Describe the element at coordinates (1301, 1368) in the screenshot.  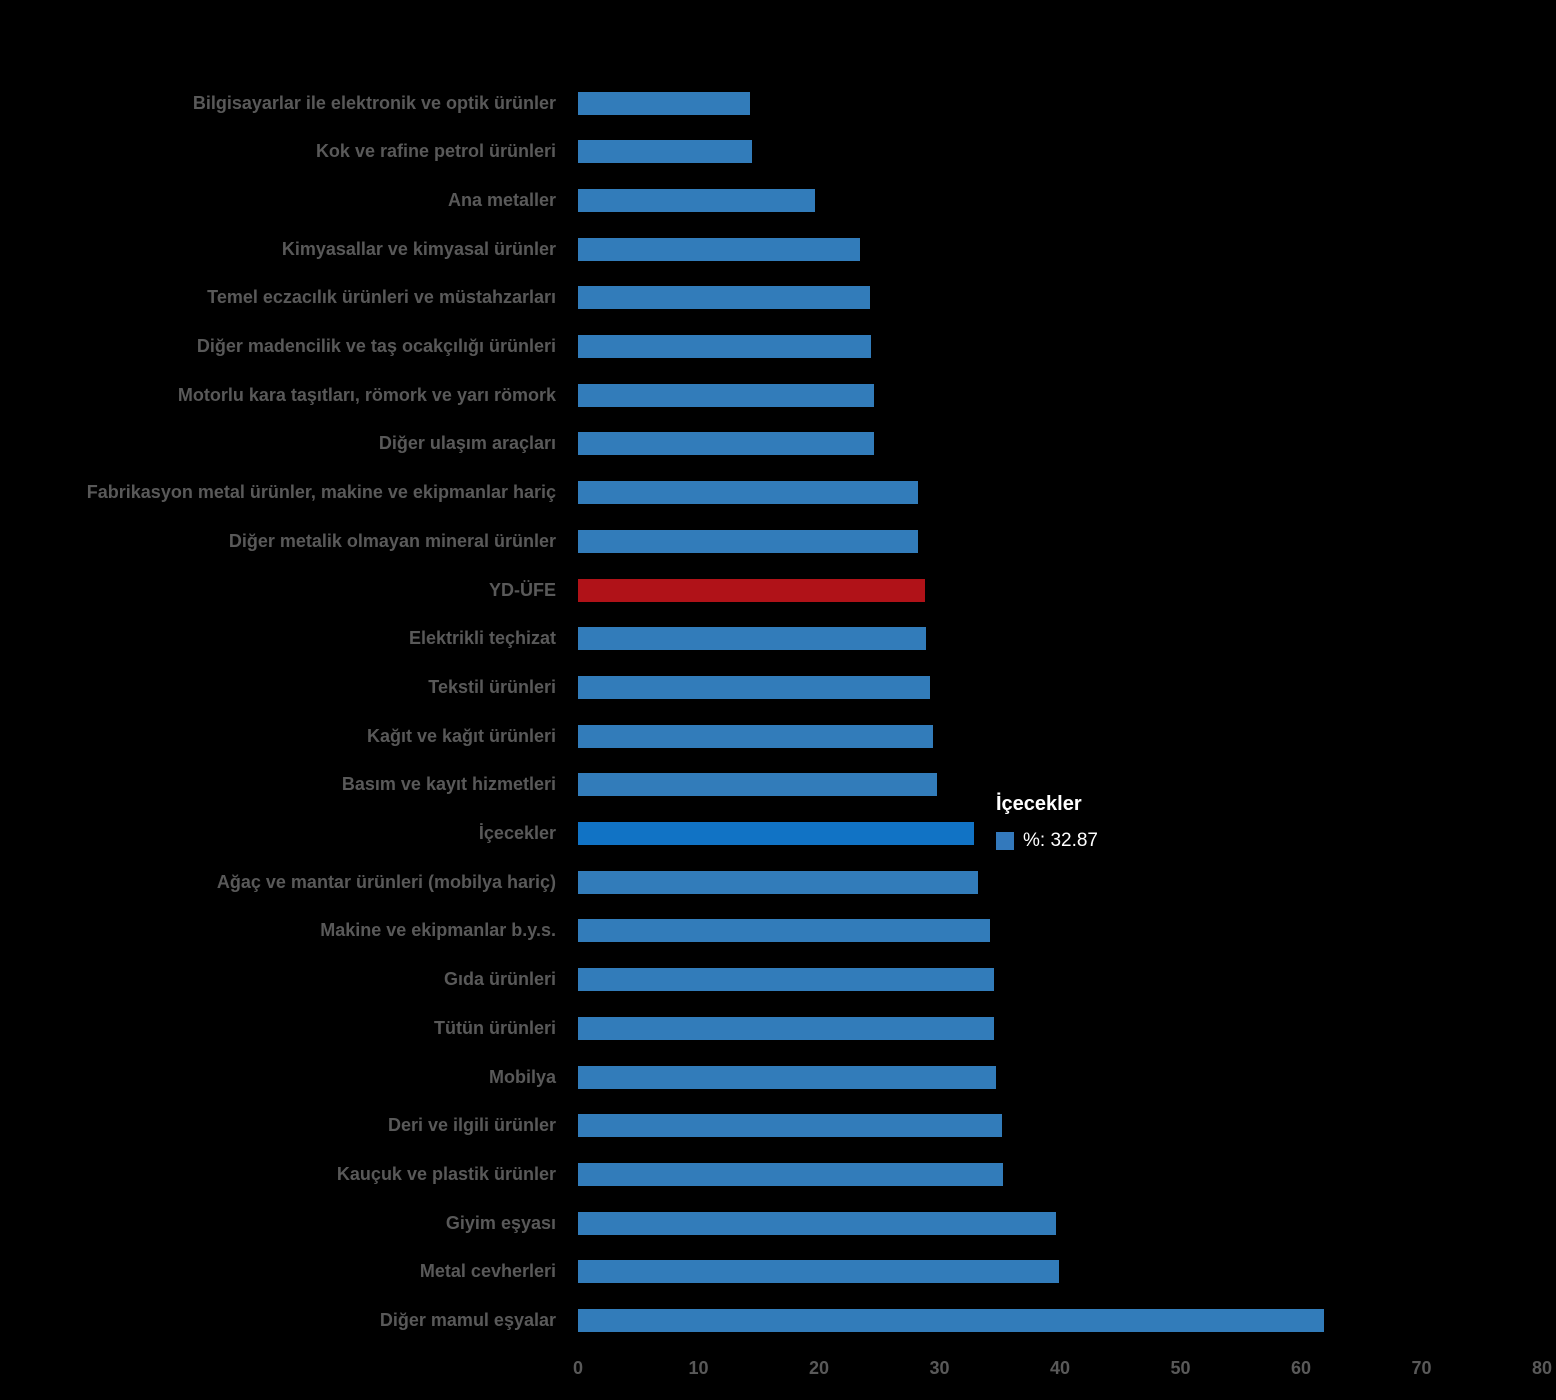
I see `x-axis-tick-label: 60` at that location.